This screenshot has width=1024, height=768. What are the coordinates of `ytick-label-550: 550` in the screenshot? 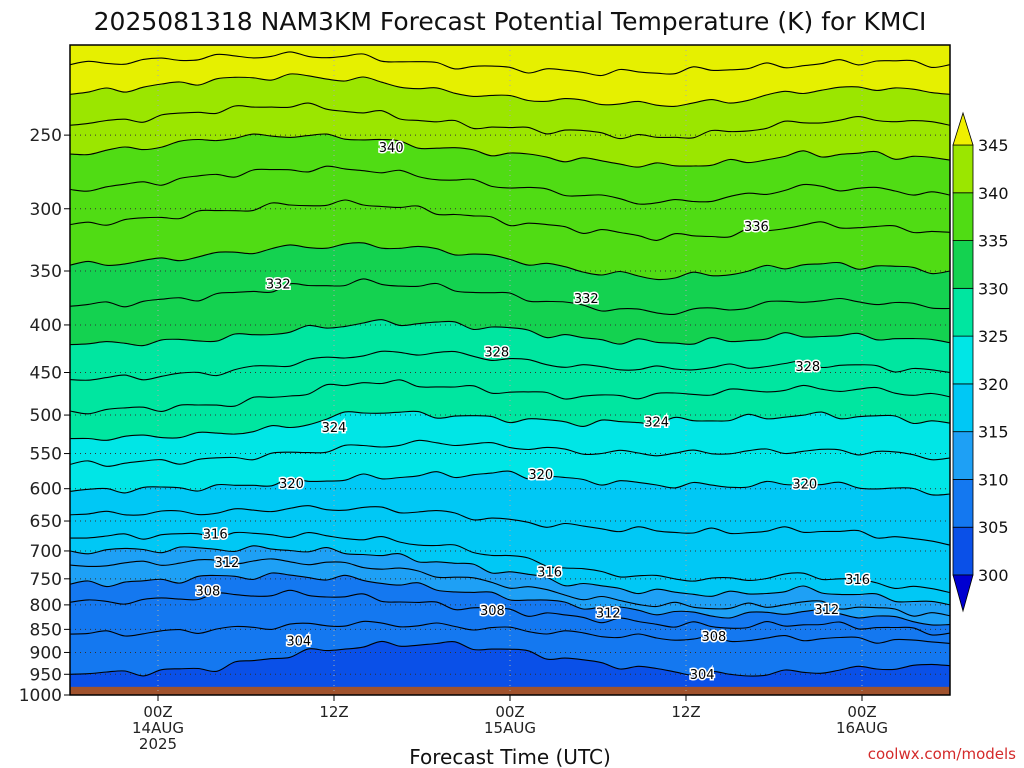 It's located at (46, 455).